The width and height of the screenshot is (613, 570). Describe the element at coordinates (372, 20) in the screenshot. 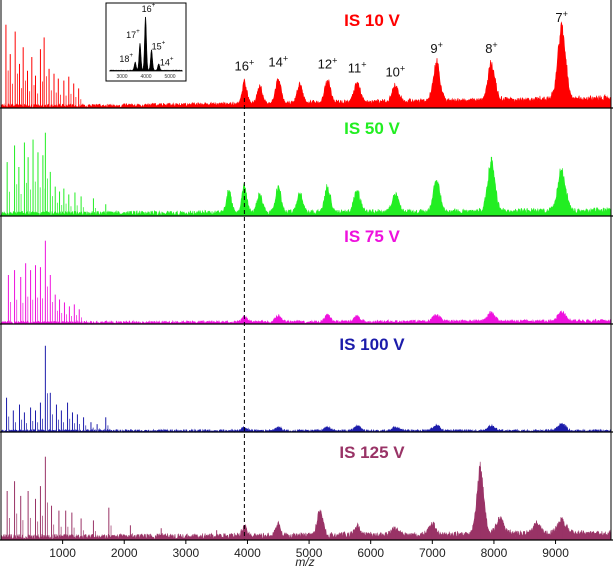

I see `panel-label: IS 10 V` at that location.